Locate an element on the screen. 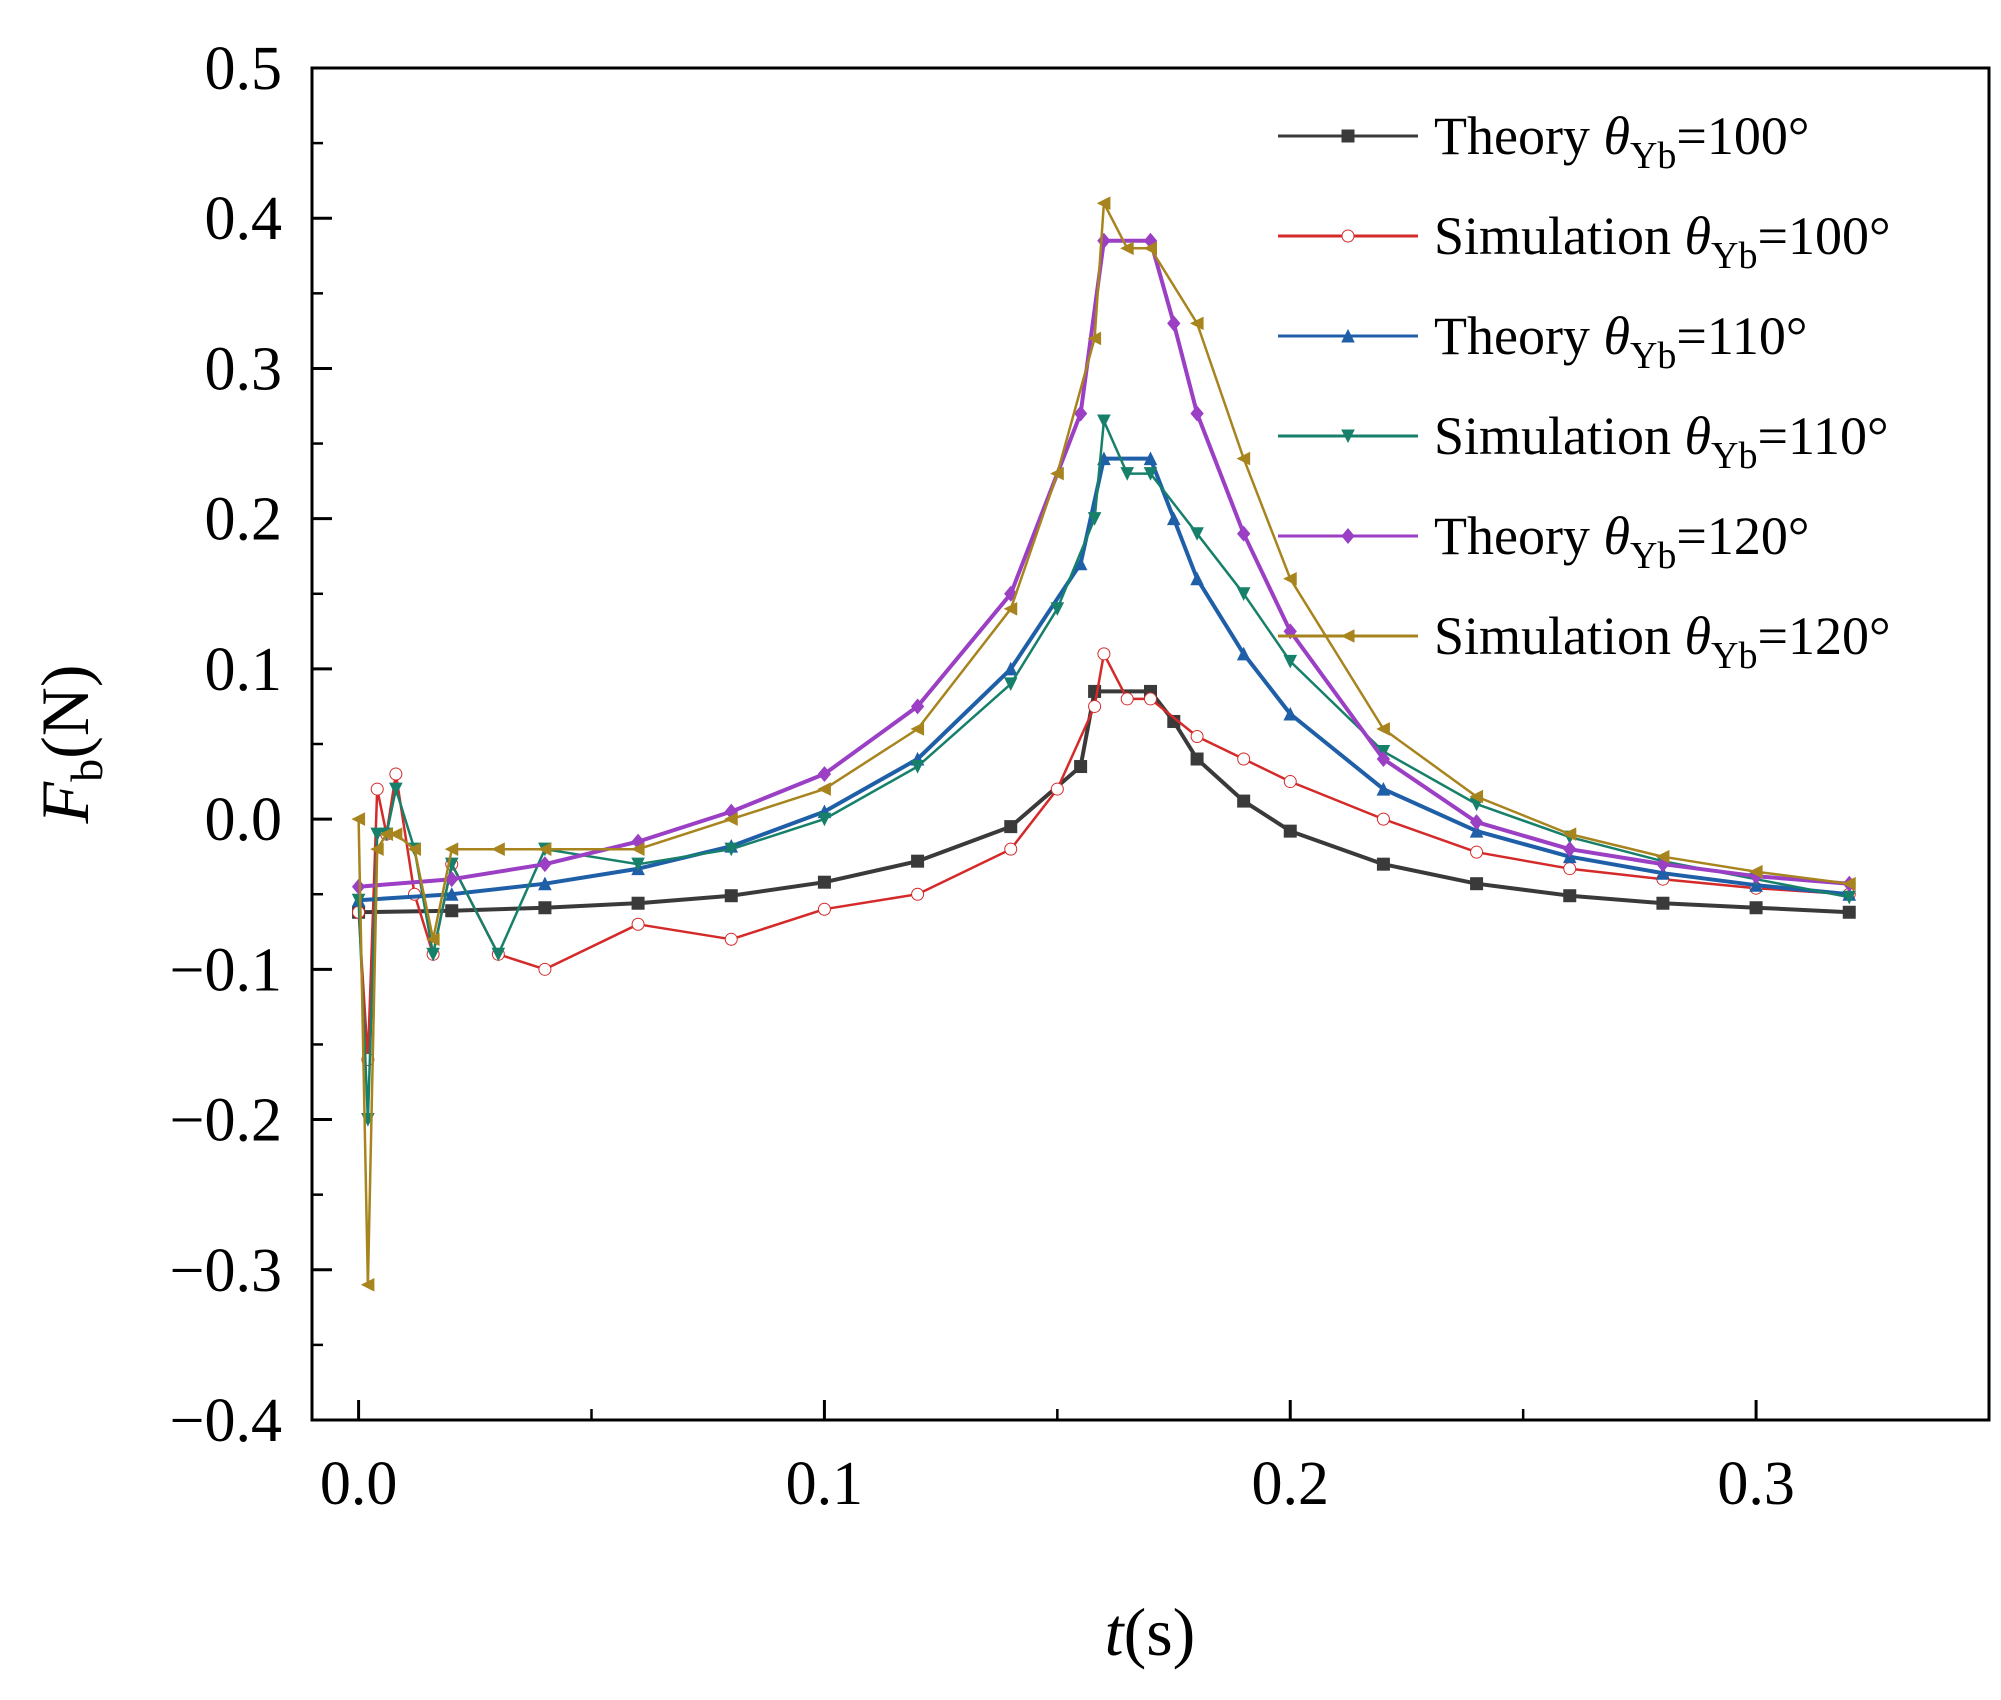 The width and height of the screenshot is (2001, 1700). y-tick-label: −0.2 is located at coordinates (226, 1121).